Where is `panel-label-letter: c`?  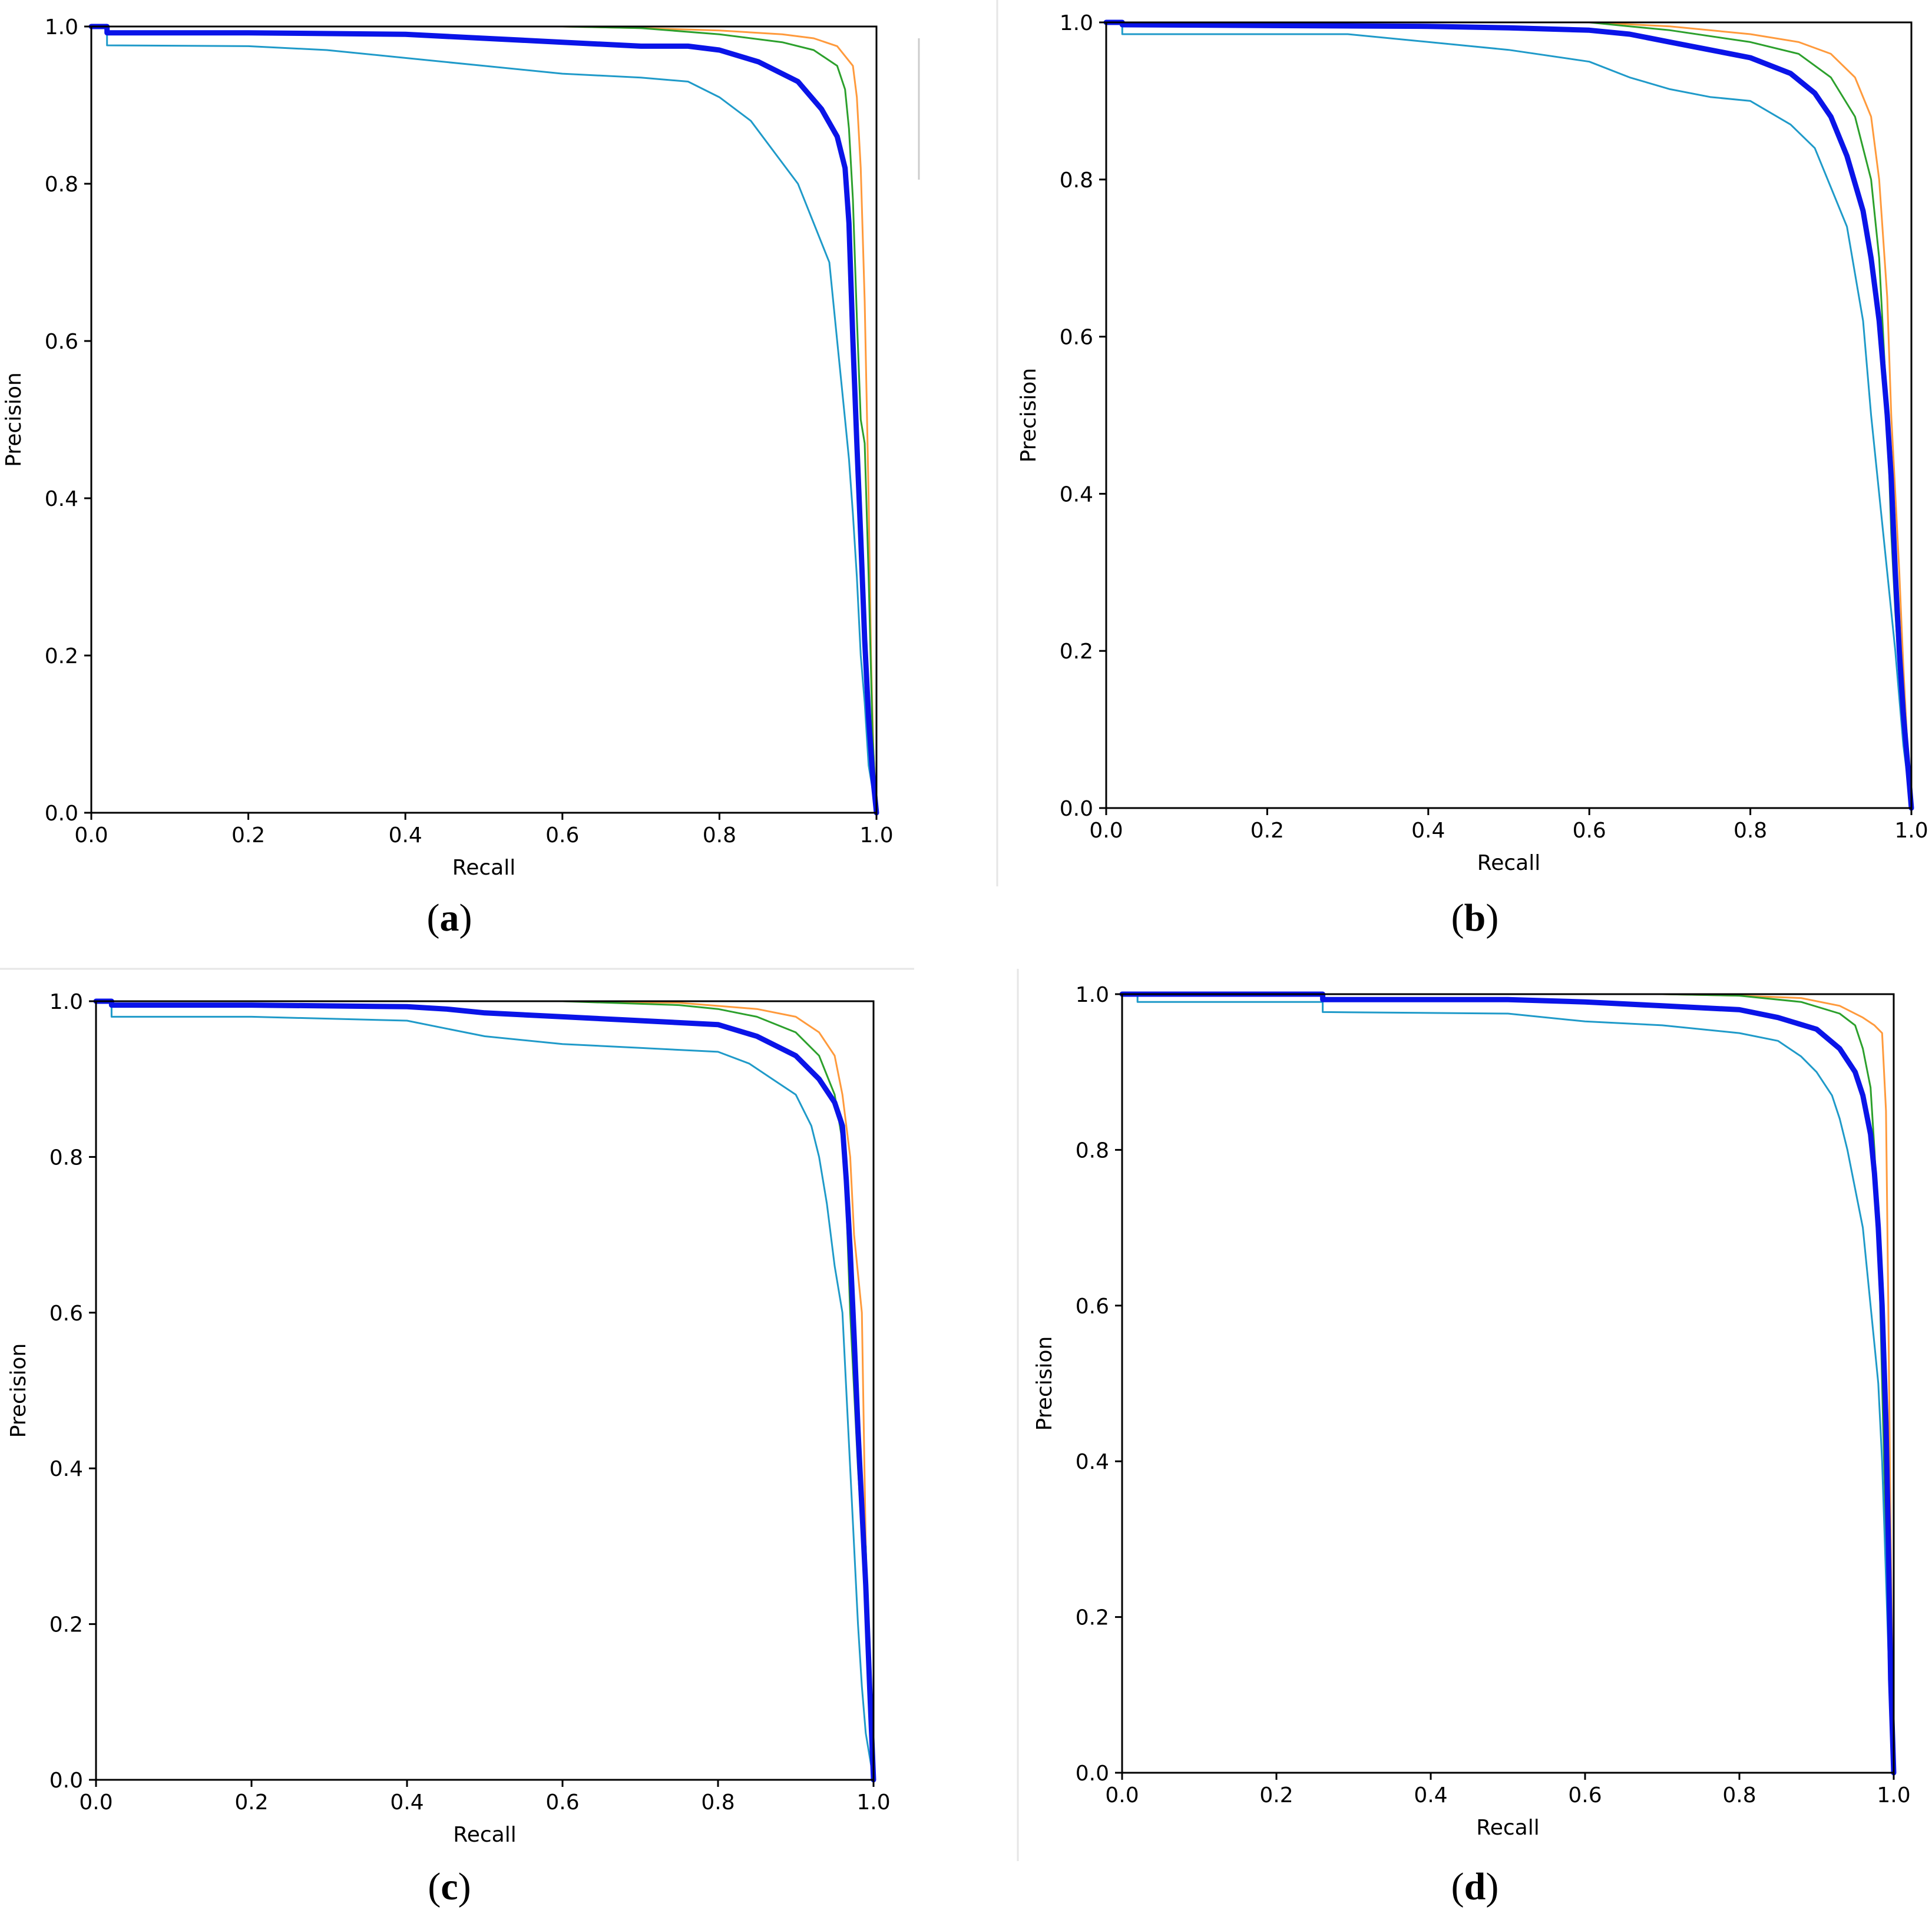 panel-label-letter: c is located at coordinates (449, 1887).